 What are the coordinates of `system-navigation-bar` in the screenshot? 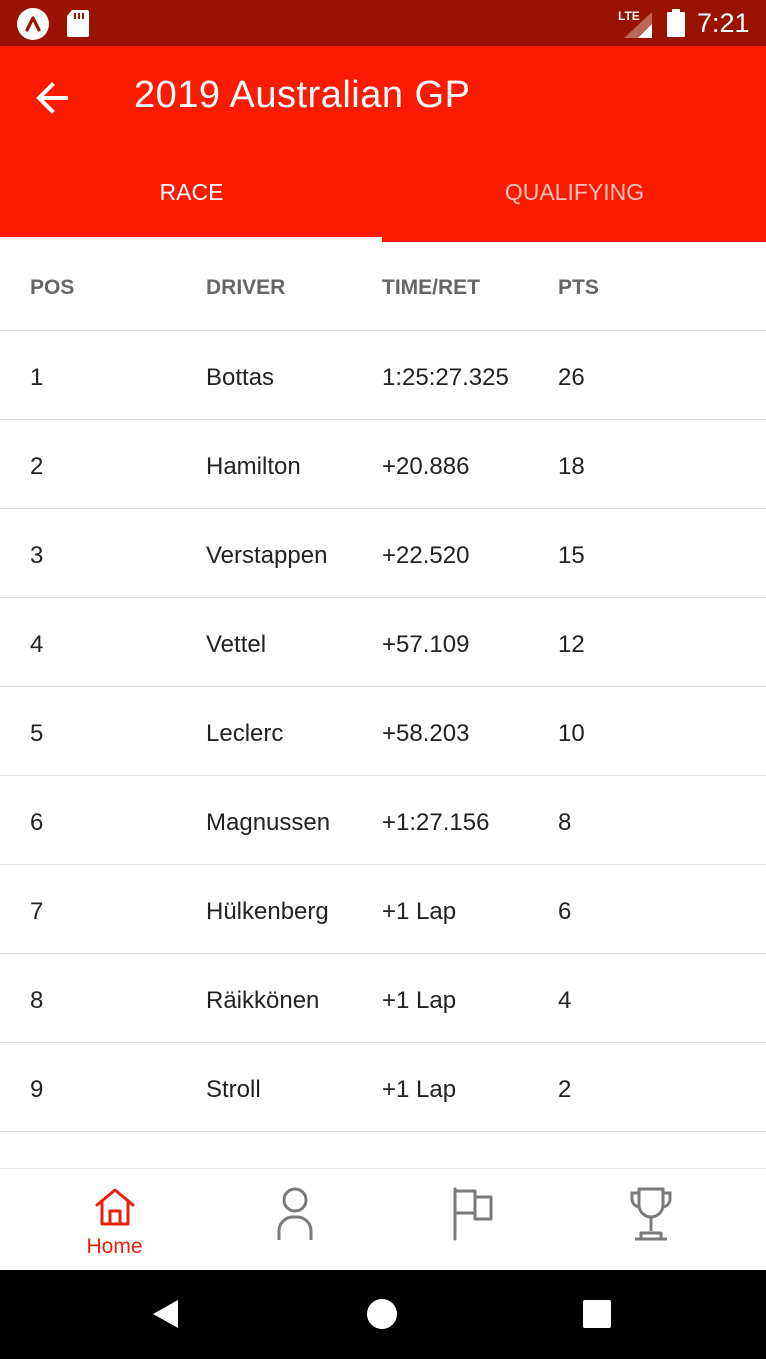 It's located at (383, 1314).